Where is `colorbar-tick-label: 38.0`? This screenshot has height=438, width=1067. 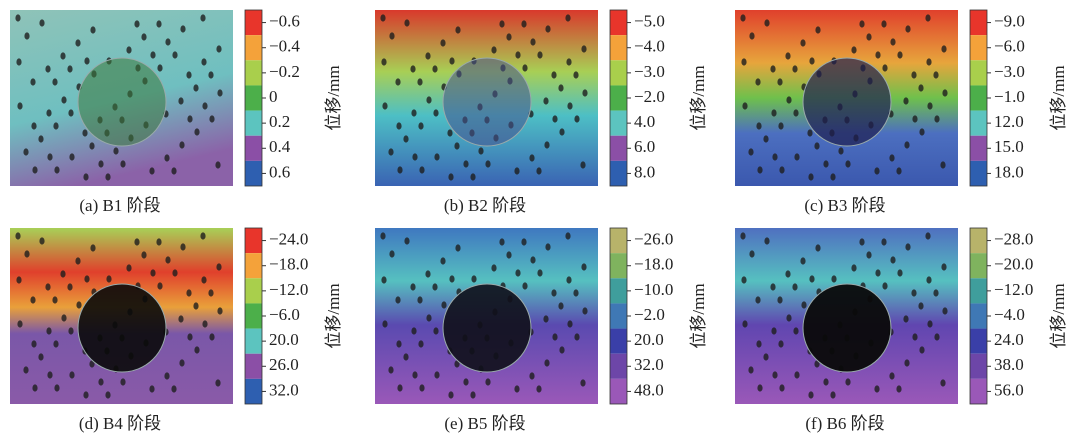
colorbar-tick-label: 38.0 is located at coordinates (1009, 364).